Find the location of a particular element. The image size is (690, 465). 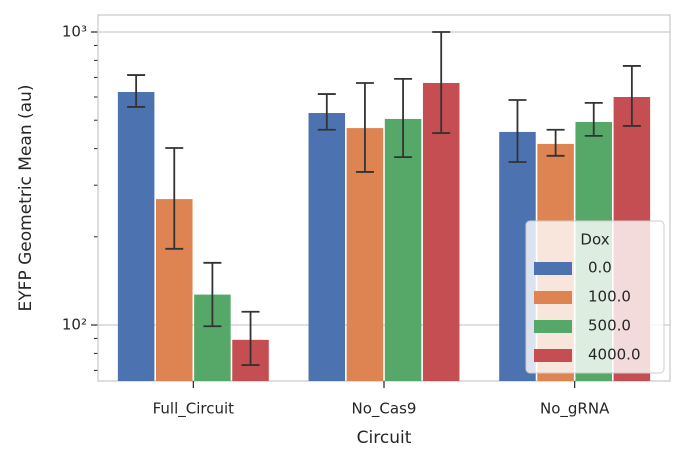

y-axis-label: EYFP Geometric Mean (au) is located at coordinates (26, 198).